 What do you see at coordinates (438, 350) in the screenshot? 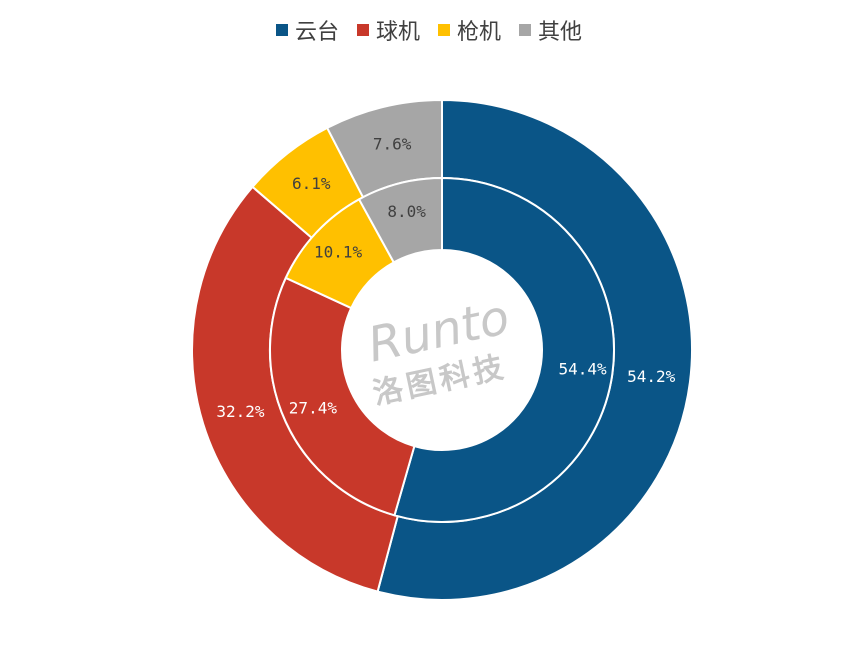
I see `watermark-logo: Runto 洛图科技` at bounding box center [438, 350].